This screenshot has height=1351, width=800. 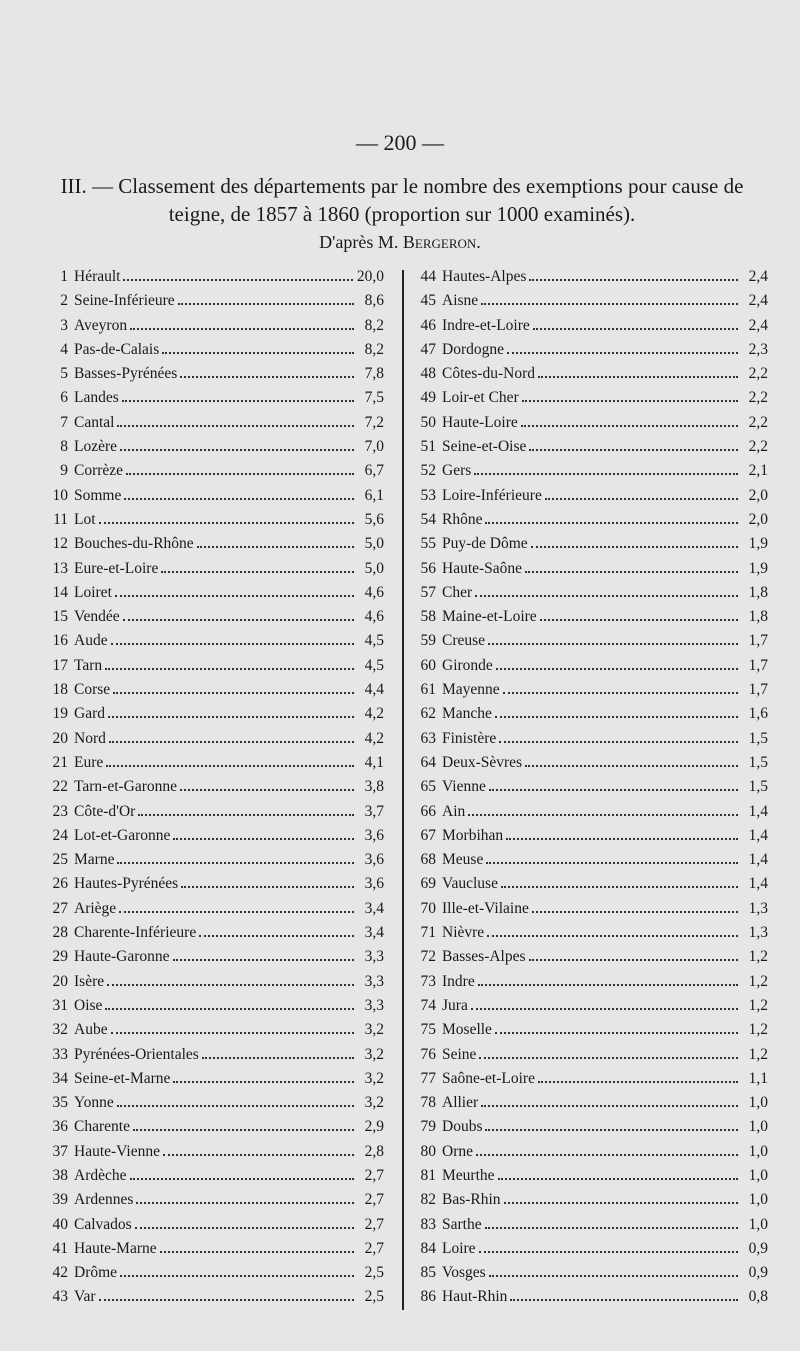 I want to click on rank: 84, so click(x=428, y=1248).